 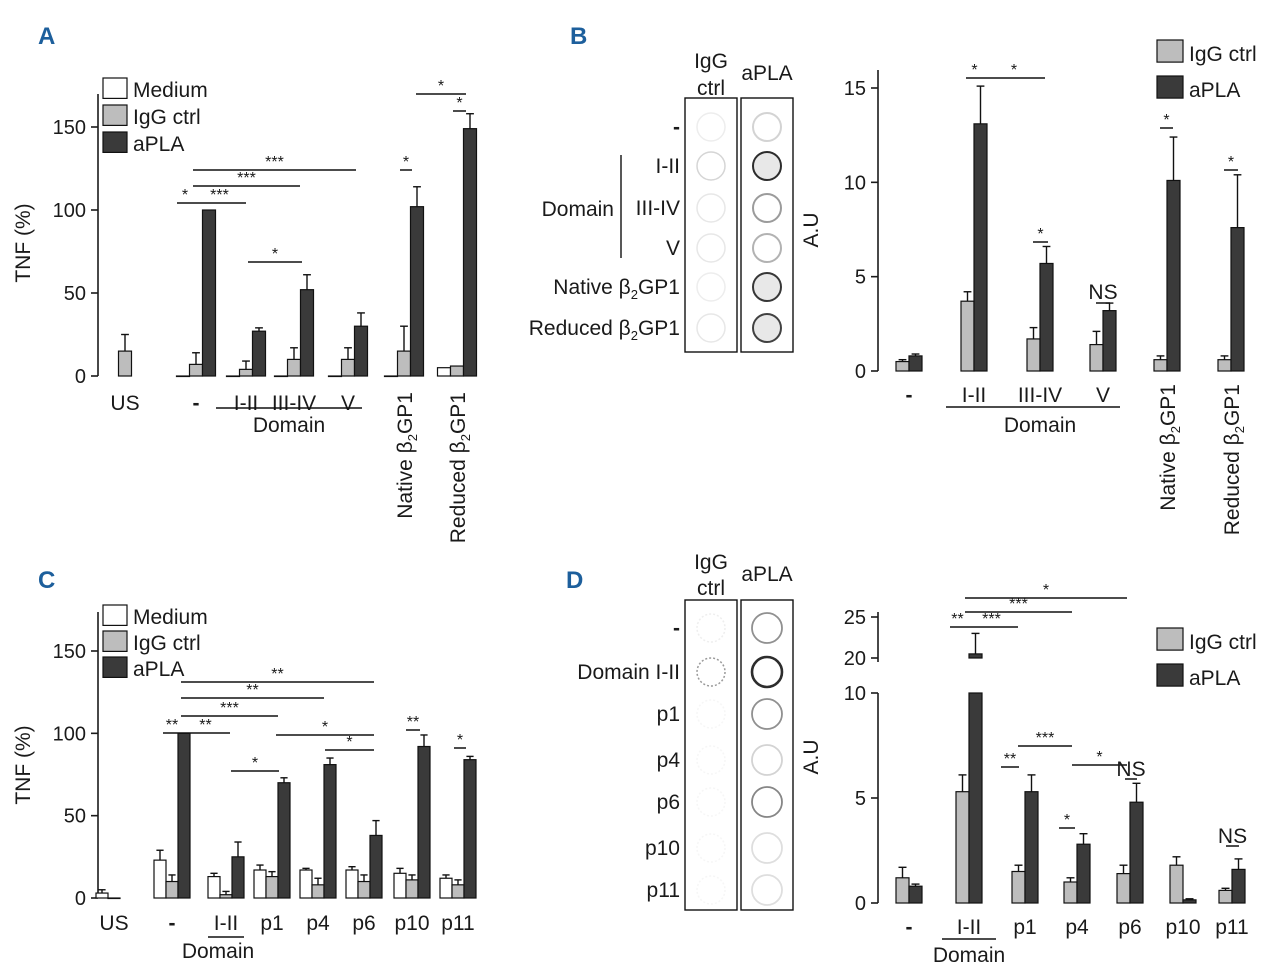 What do you see at coordinates (855, 89) in the screenshot?
I see `y-tick-label: 15` at bounding box center [855, 89].